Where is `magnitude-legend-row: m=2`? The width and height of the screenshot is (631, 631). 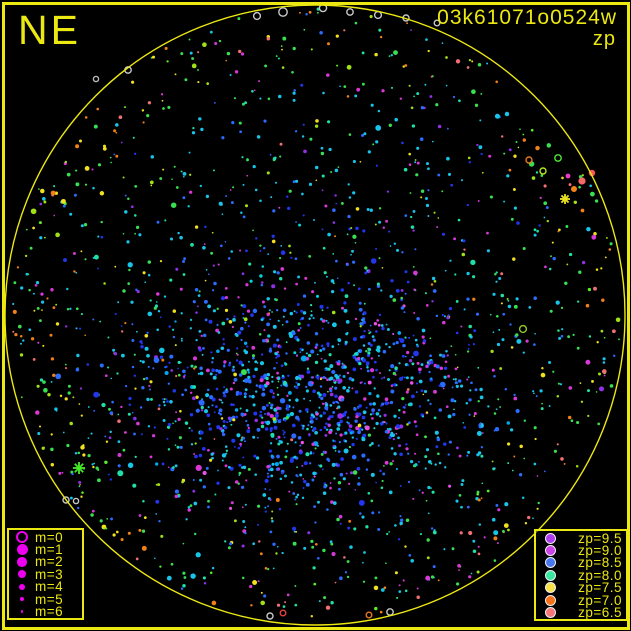 magnitude-legend-row: m=2 is located at coordinates (45, 562).